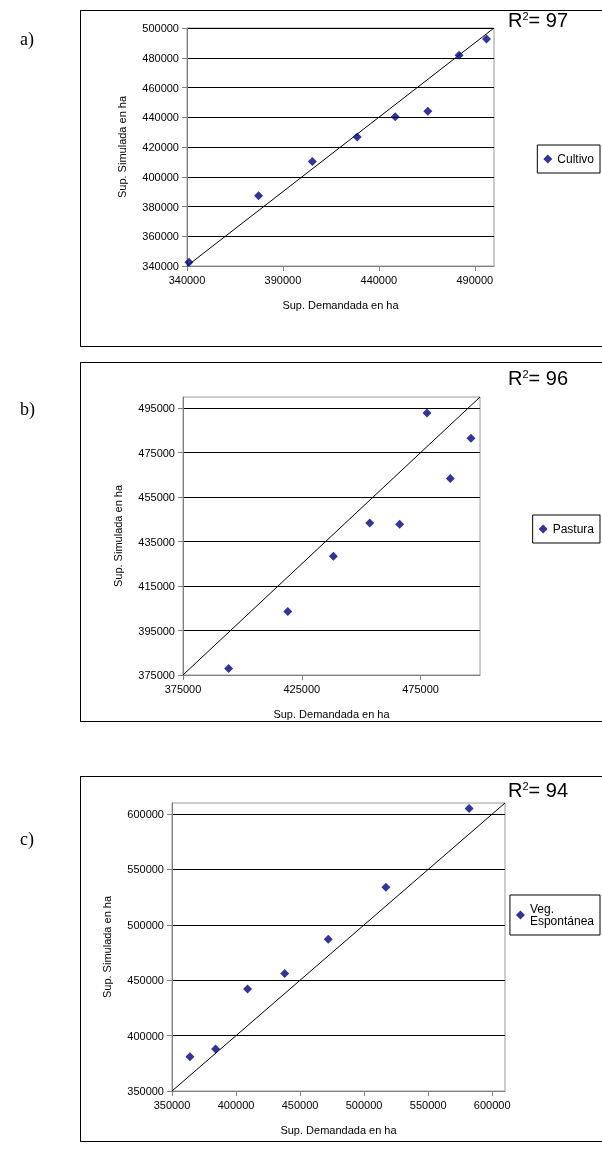 Image resolution: width=602 pixels, height=1171 pixels. Describe the element at coordinates (160, 57) in the screenshot. I see `y-tick-label: 480000` at that location.